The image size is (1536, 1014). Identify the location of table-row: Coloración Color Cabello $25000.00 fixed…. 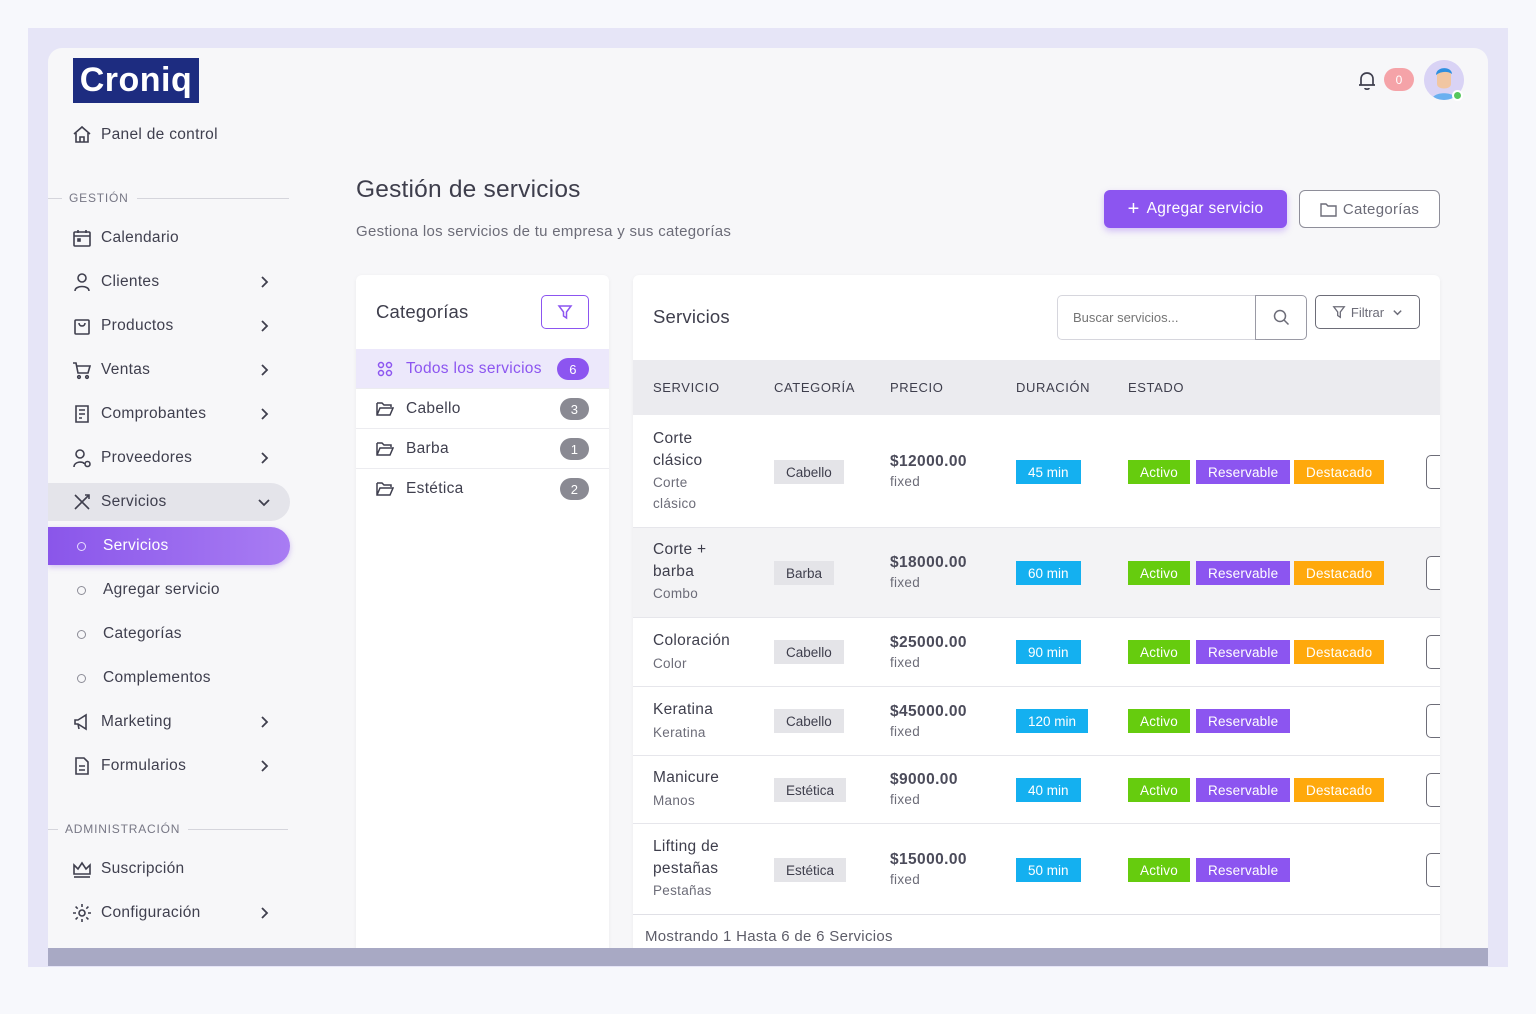
(1036, 652).